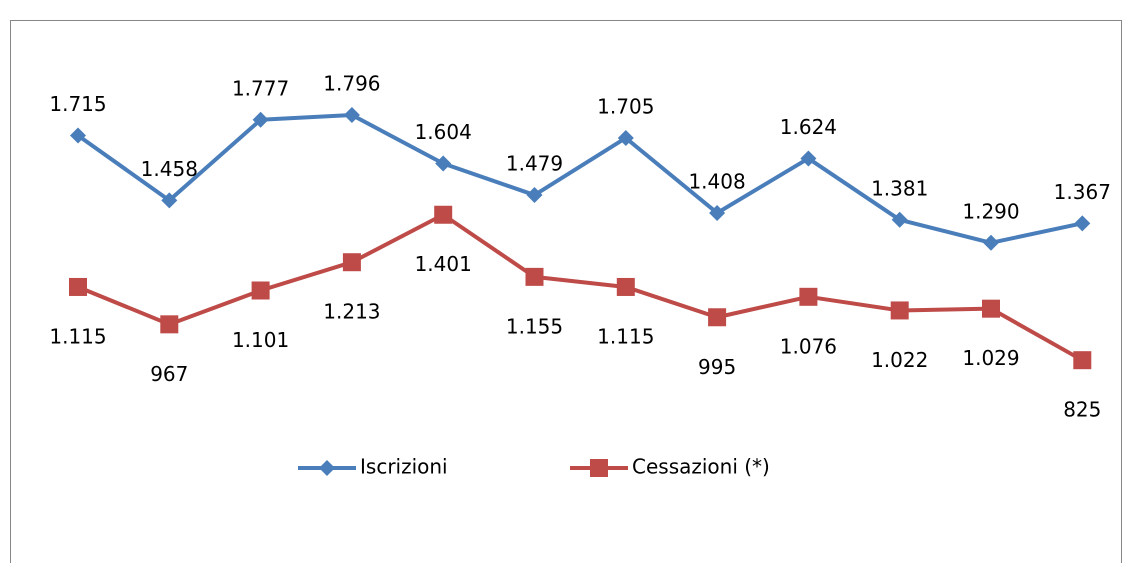 The height and width of the screenshot is (563, 1131). I want to click on legend-label: Iscrizioni, so click(404, 467).